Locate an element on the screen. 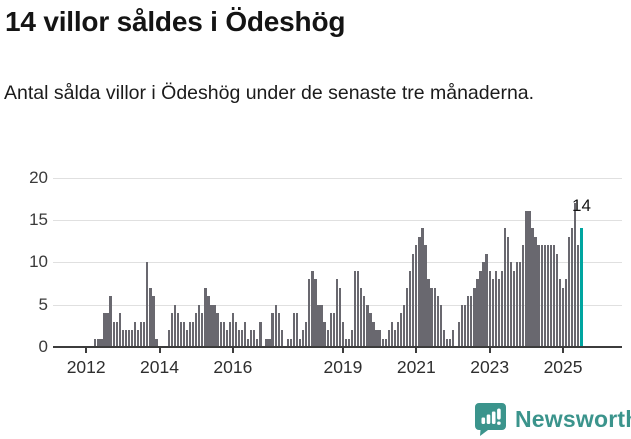 The image size is (631, 439). y-axis-label-10: 10 is located at coordinates (38, 262).